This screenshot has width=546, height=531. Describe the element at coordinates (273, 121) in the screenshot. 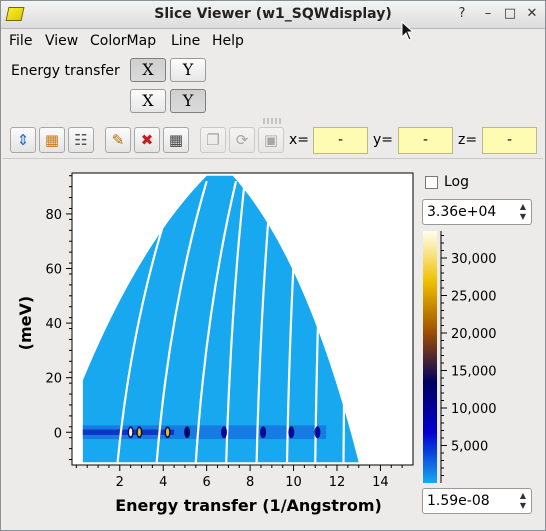

I see `splitter-handle` at that location.